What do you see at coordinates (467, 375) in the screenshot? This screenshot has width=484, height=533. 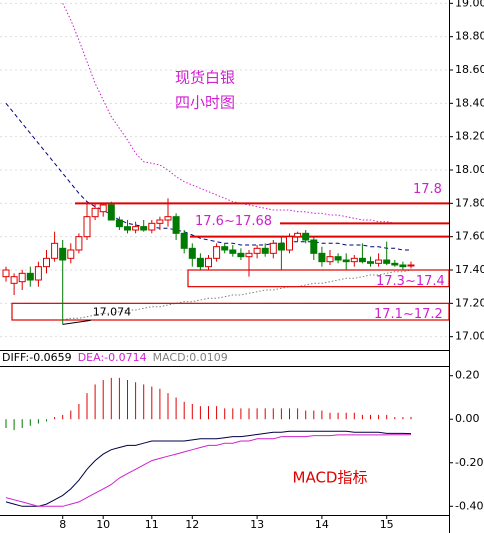 I see `y-tick-label: 0.20` at bounding box center [467, 375].